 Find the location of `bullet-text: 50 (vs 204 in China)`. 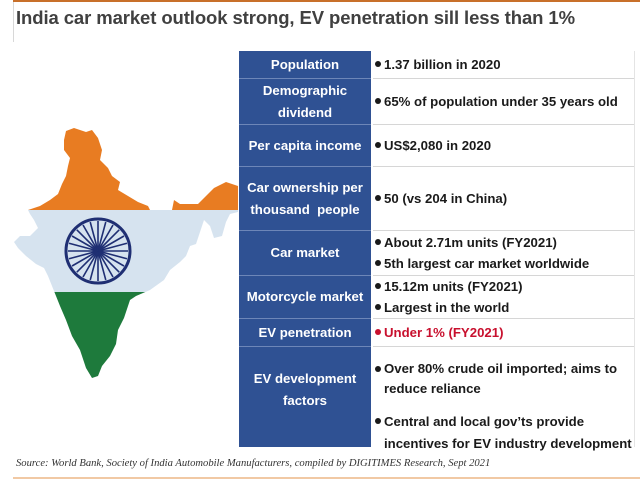

bullet-text: 50 (vs 204 in China) is located at coordinates (446, 198).